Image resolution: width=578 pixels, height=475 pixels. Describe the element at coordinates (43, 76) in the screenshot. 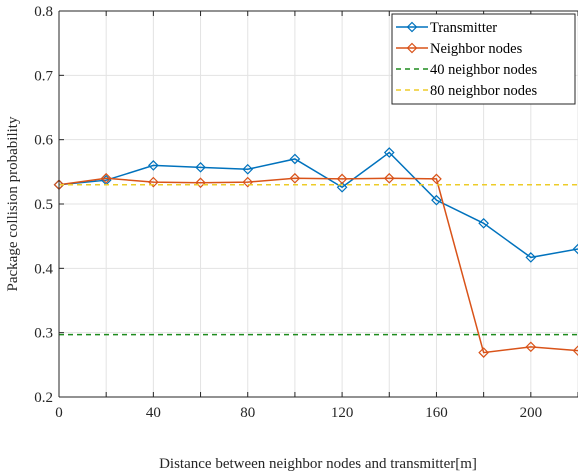

I see `y-tick-label: 0.7` at that location.